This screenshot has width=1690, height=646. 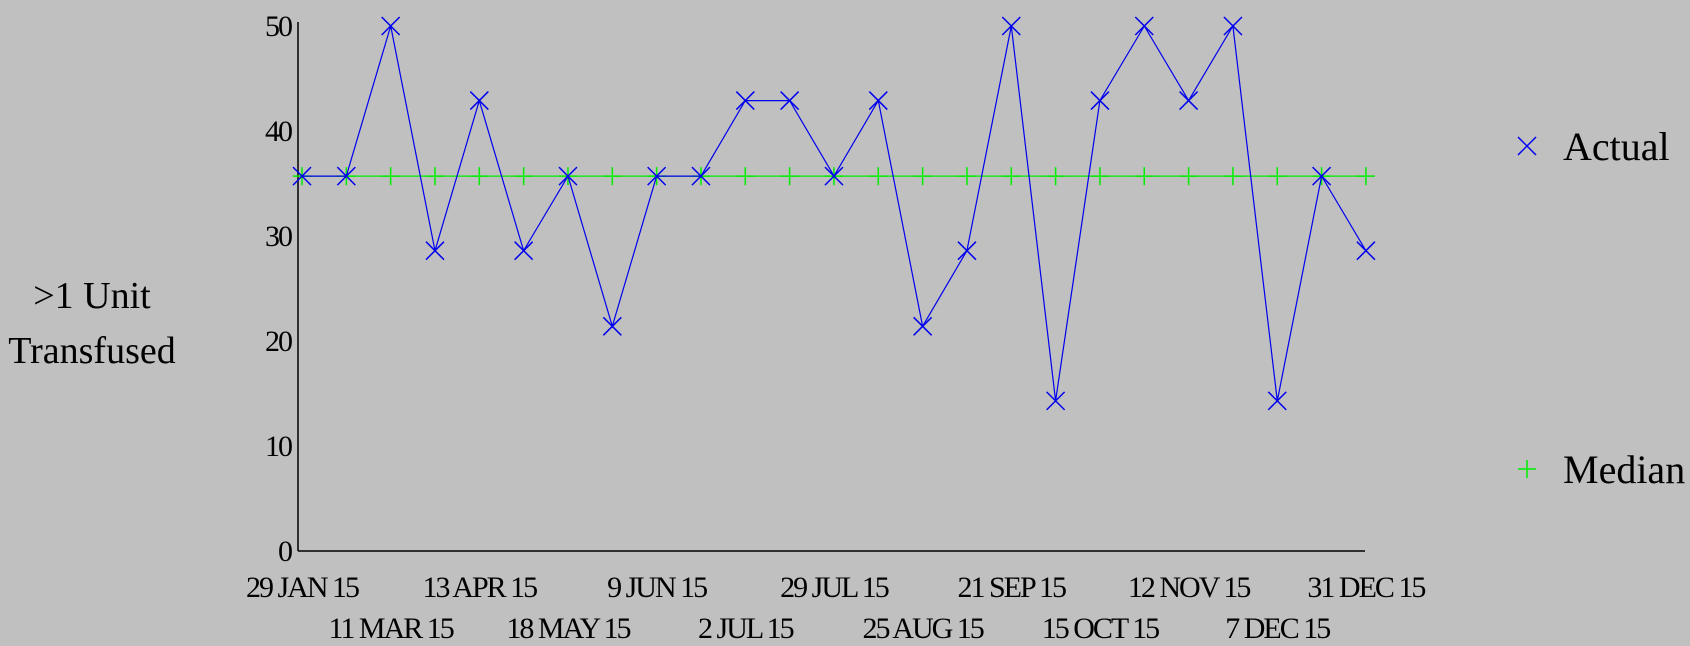 I want to click on legend: Actual Median, so click(x=1601, y=308).